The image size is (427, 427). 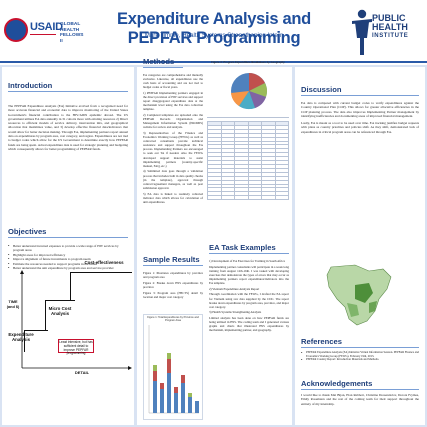 What do you see at coordinates (82, 372) in the screenshot?
I see `diagram-x-axis-label: DETAIL` at bounding box center [82, 372].